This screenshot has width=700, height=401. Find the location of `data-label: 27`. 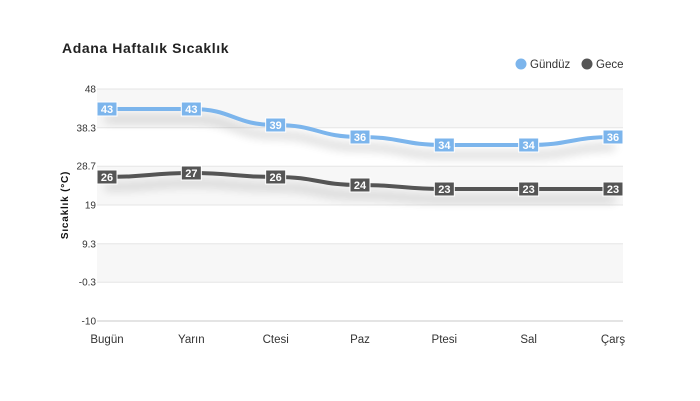

data-label: 27 is located at coordinates (191, 173).